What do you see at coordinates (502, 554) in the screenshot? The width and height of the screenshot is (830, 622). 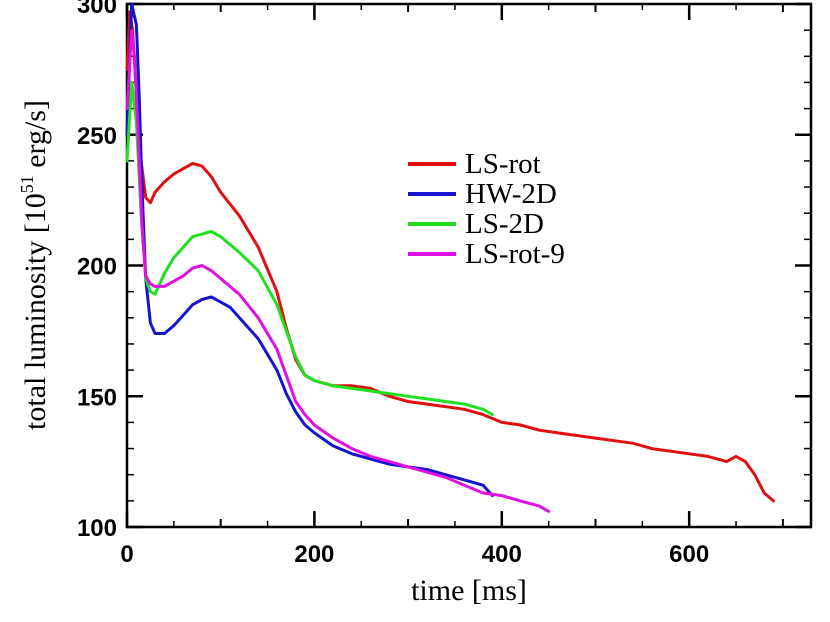 I see `x-tick-label: 400` at bounding box center [502, 554].